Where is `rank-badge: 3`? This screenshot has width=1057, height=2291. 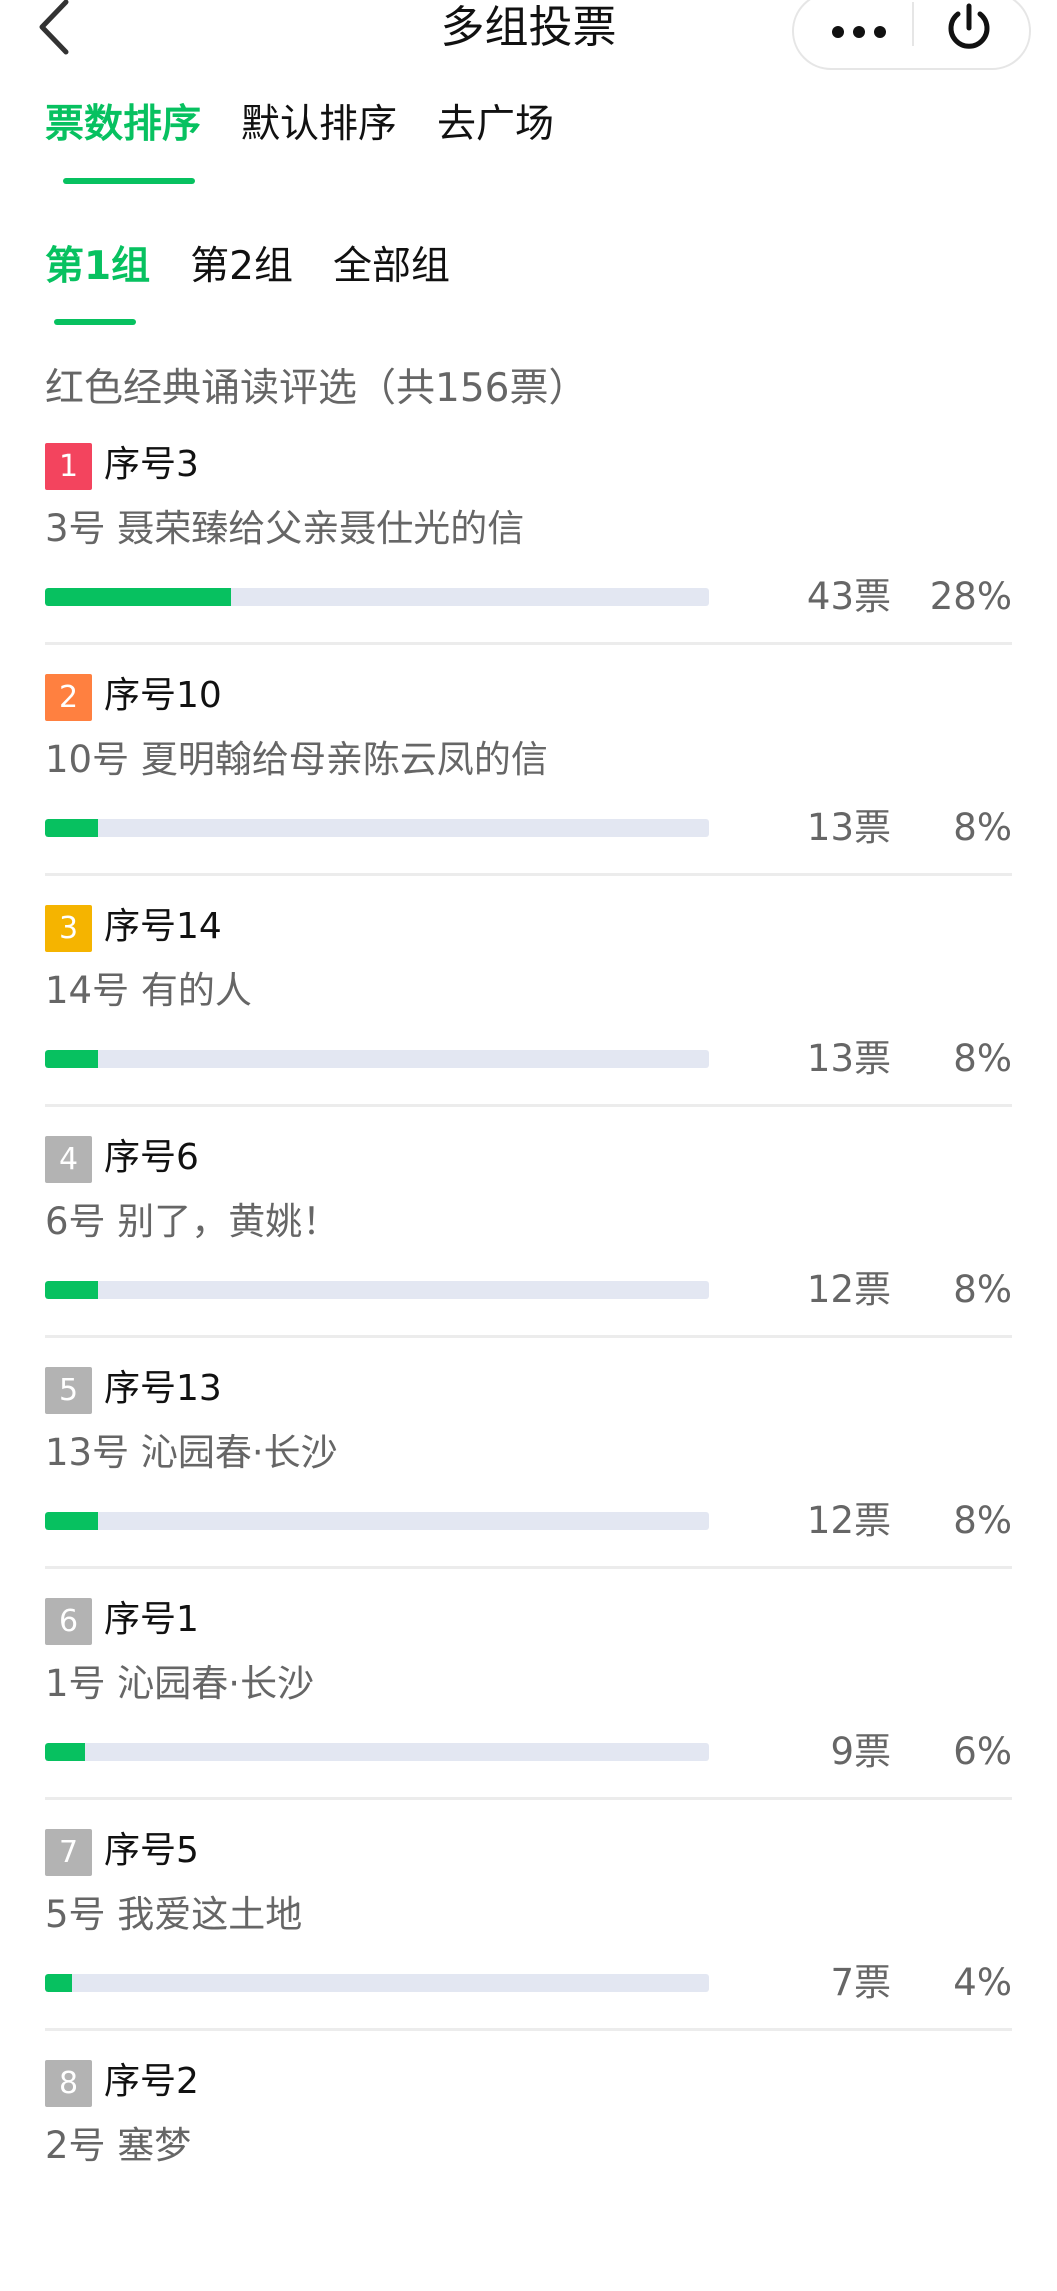
rank-badge: 3 is located at coordinates (68, 928).